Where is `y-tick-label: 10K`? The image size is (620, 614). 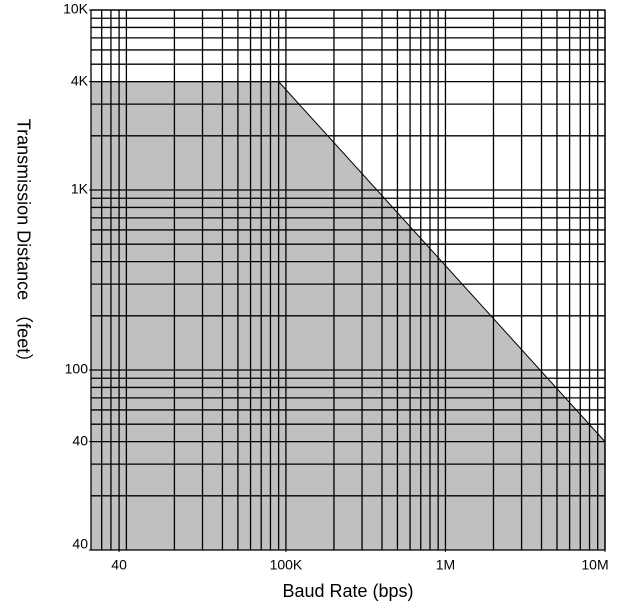
y-tick-label: 10K is located at coordinates (76, 9).